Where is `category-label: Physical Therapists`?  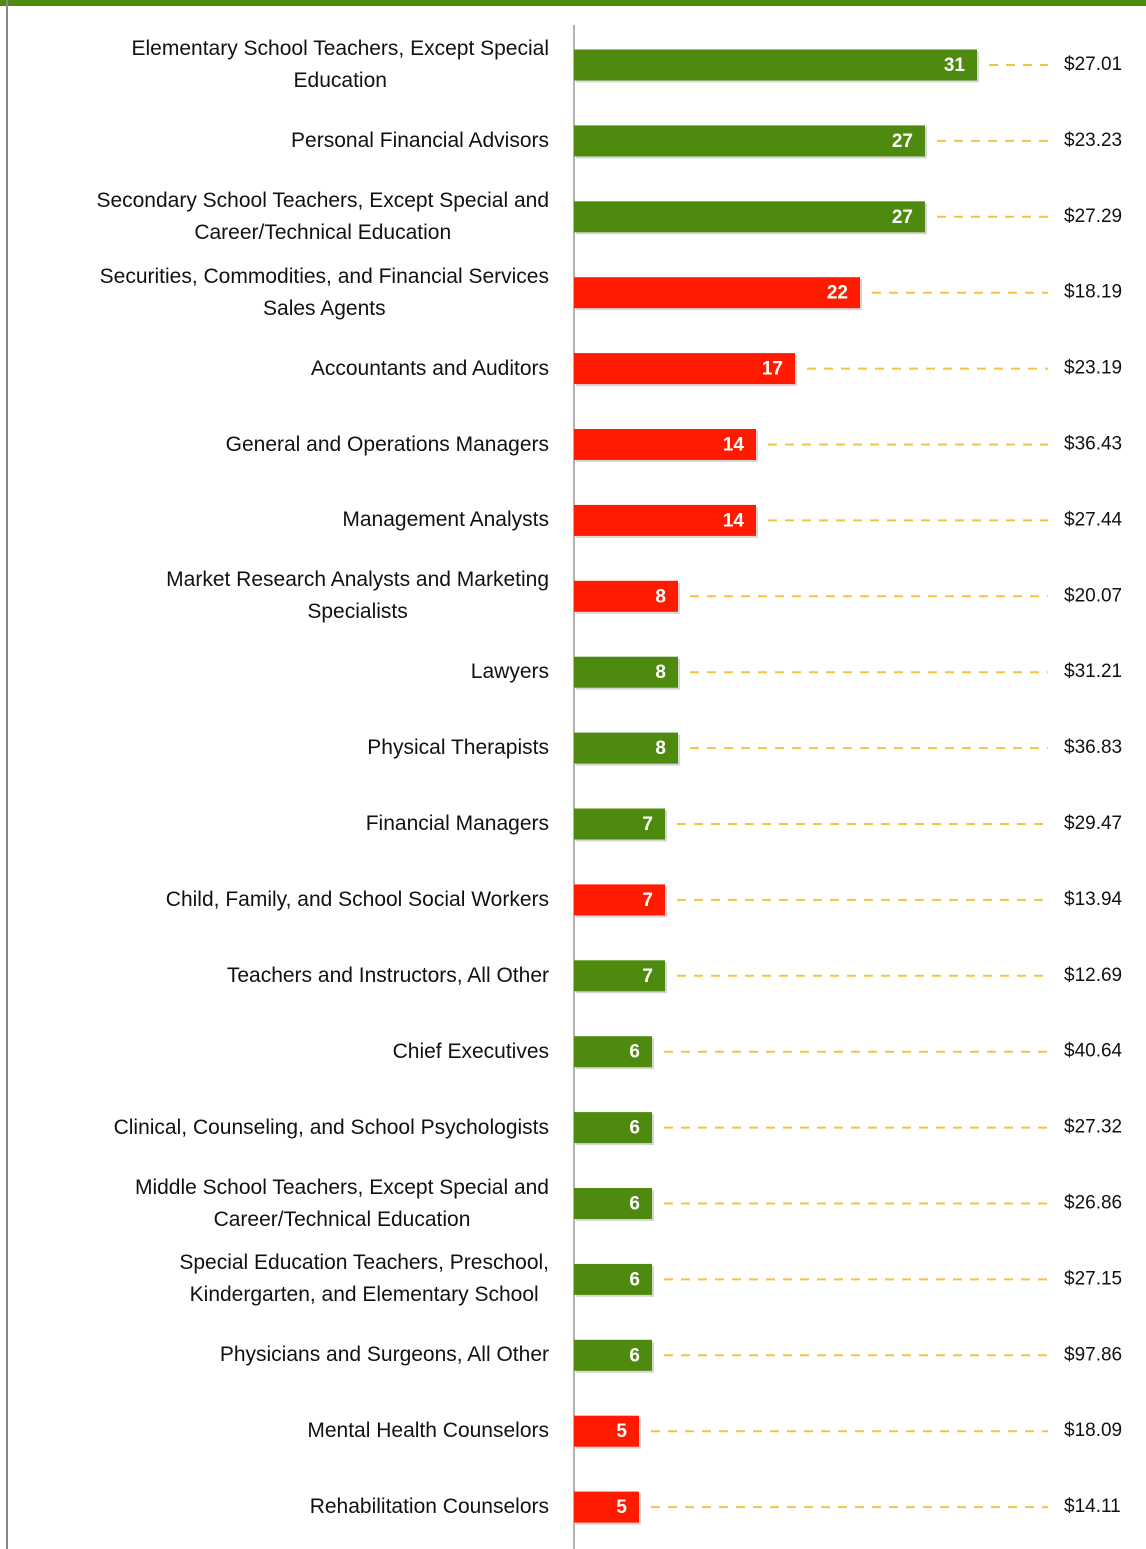 category-label: Physical Therapists is located at coordinates (458, 748).